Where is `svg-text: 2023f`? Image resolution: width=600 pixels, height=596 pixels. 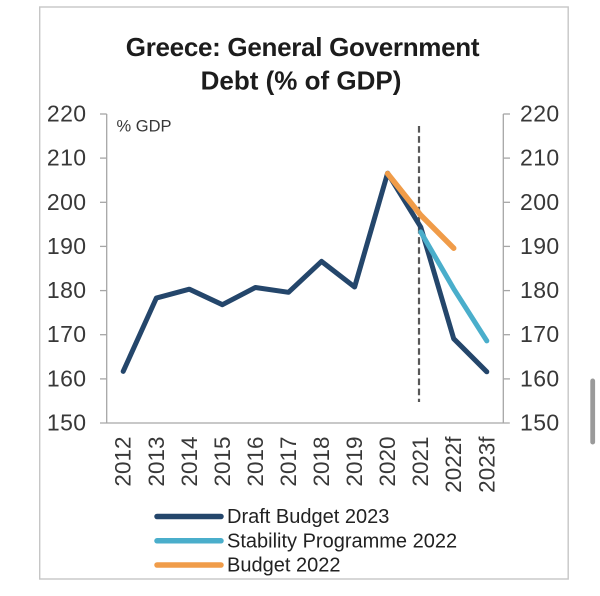 svg-text: 2023f is located at coordinates (486, 464).